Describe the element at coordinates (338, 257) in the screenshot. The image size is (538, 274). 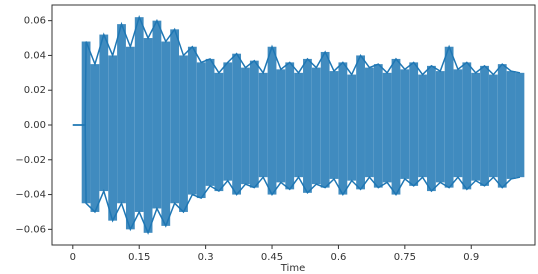
I see `x-tick-label: 0.6` at that location.